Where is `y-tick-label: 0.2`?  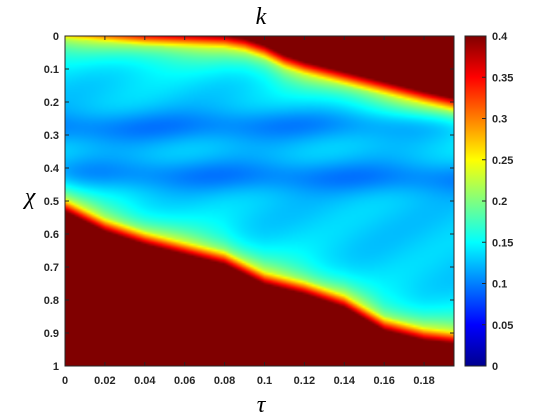
y-tick-label: 0.2 is located at coordinates (51, 103).